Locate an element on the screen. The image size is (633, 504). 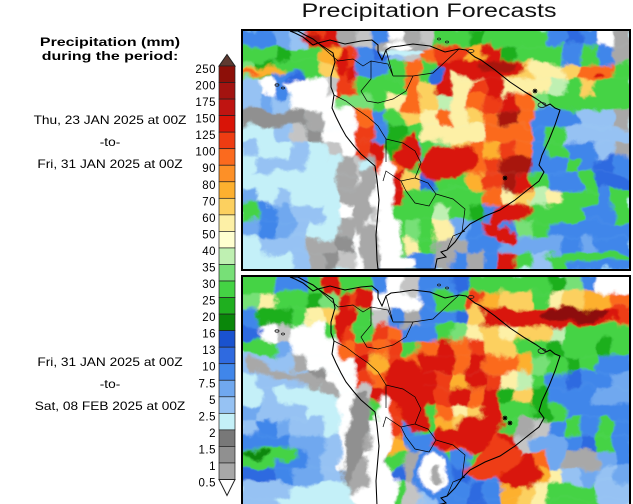
svg-text: 0.5 is located at coordinates (208, 484).